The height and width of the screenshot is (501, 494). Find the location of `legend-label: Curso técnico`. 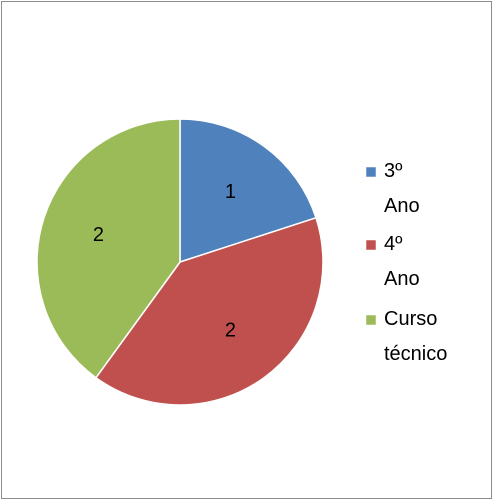

legend-label: Curso técnico is located at coordinates (415, 336).